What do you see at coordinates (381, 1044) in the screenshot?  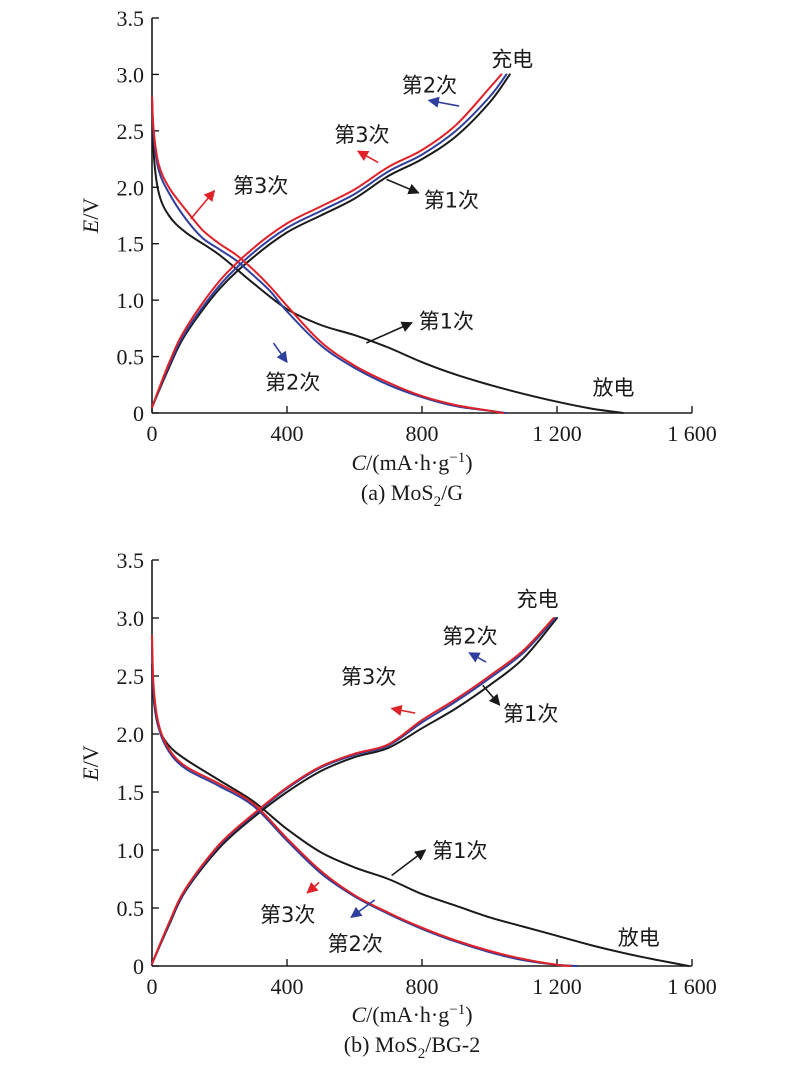 I see `caption-prefix: (b) MoS` at bounding box center [381, 1044].